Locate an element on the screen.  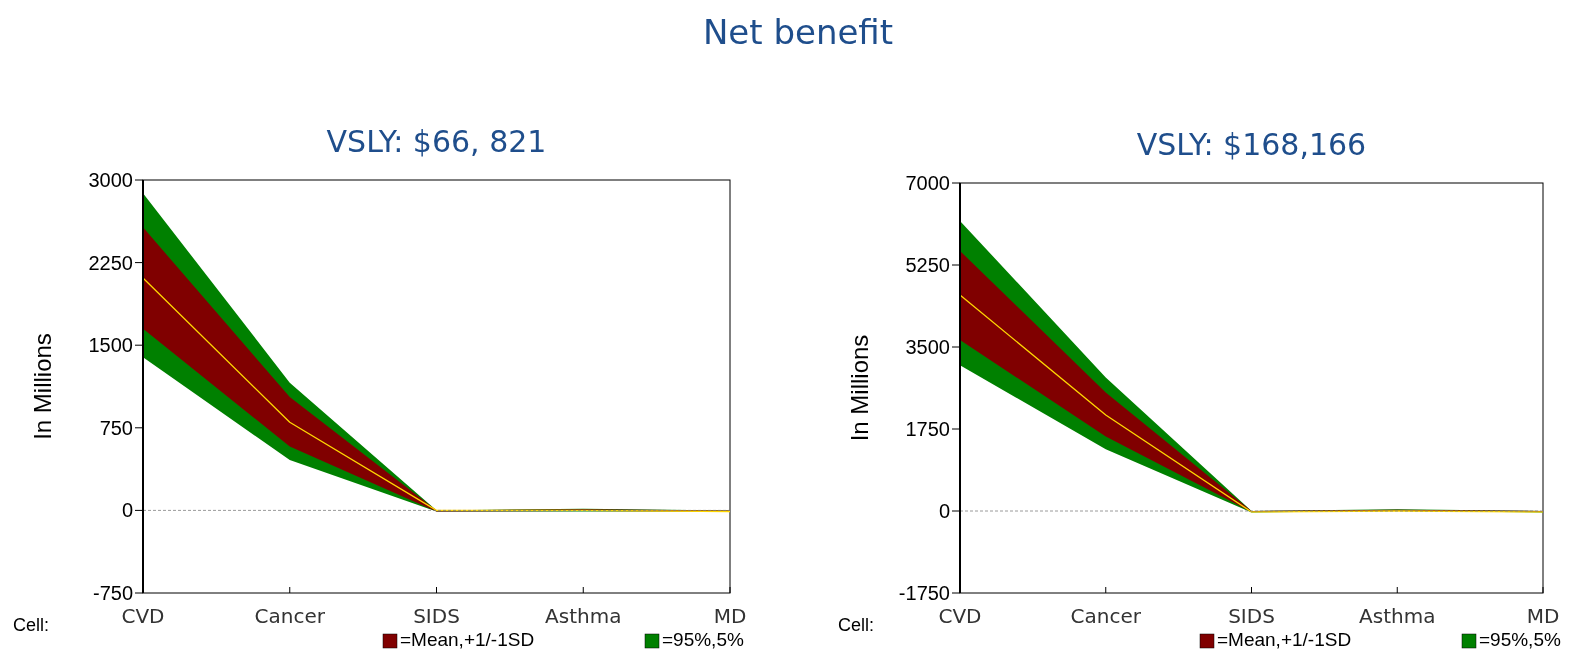
y-tick-label: 1500 is located at coordinates (110, 345).